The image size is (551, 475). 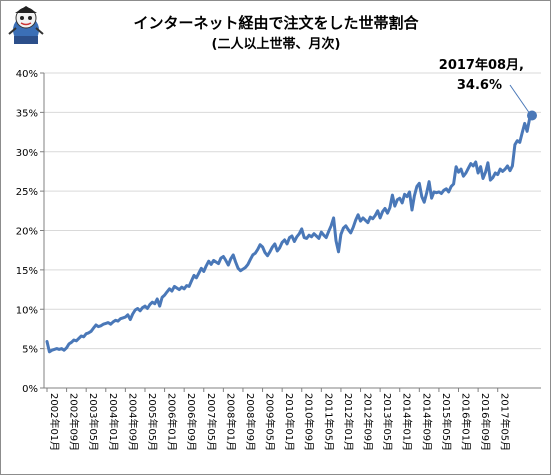 I want to click on x-tick-label: 2017年05月, so click(x=505, y=422).